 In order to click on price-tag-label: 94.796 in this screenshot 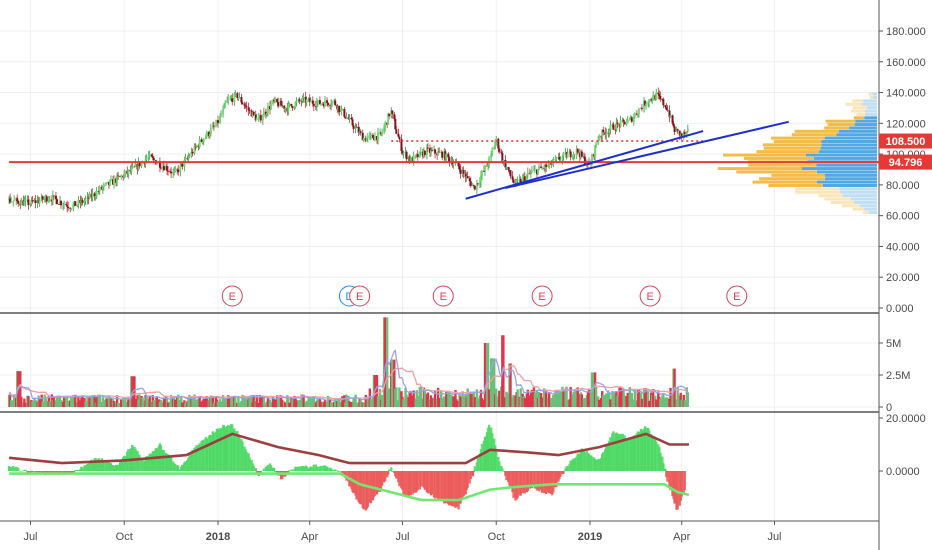, I will do `click(906, 163)`.